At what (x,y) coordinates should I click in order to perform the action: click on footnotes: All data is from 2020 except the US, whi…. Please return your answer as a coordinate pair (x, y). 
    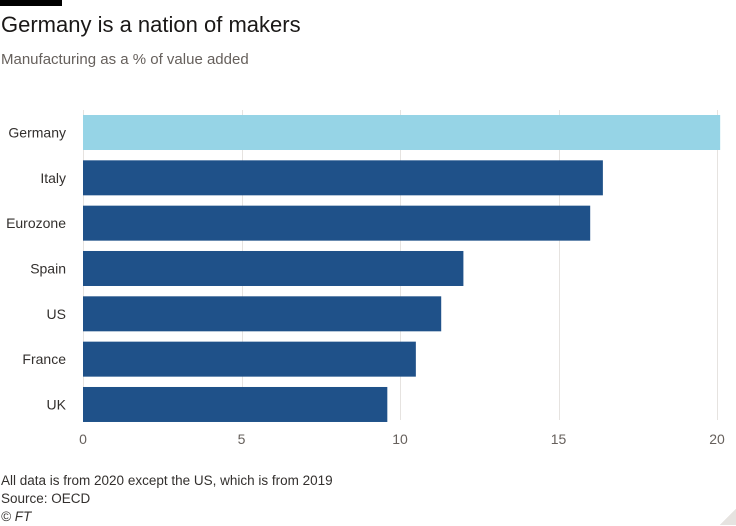
    Looking at the image, I should click on (167, 499).